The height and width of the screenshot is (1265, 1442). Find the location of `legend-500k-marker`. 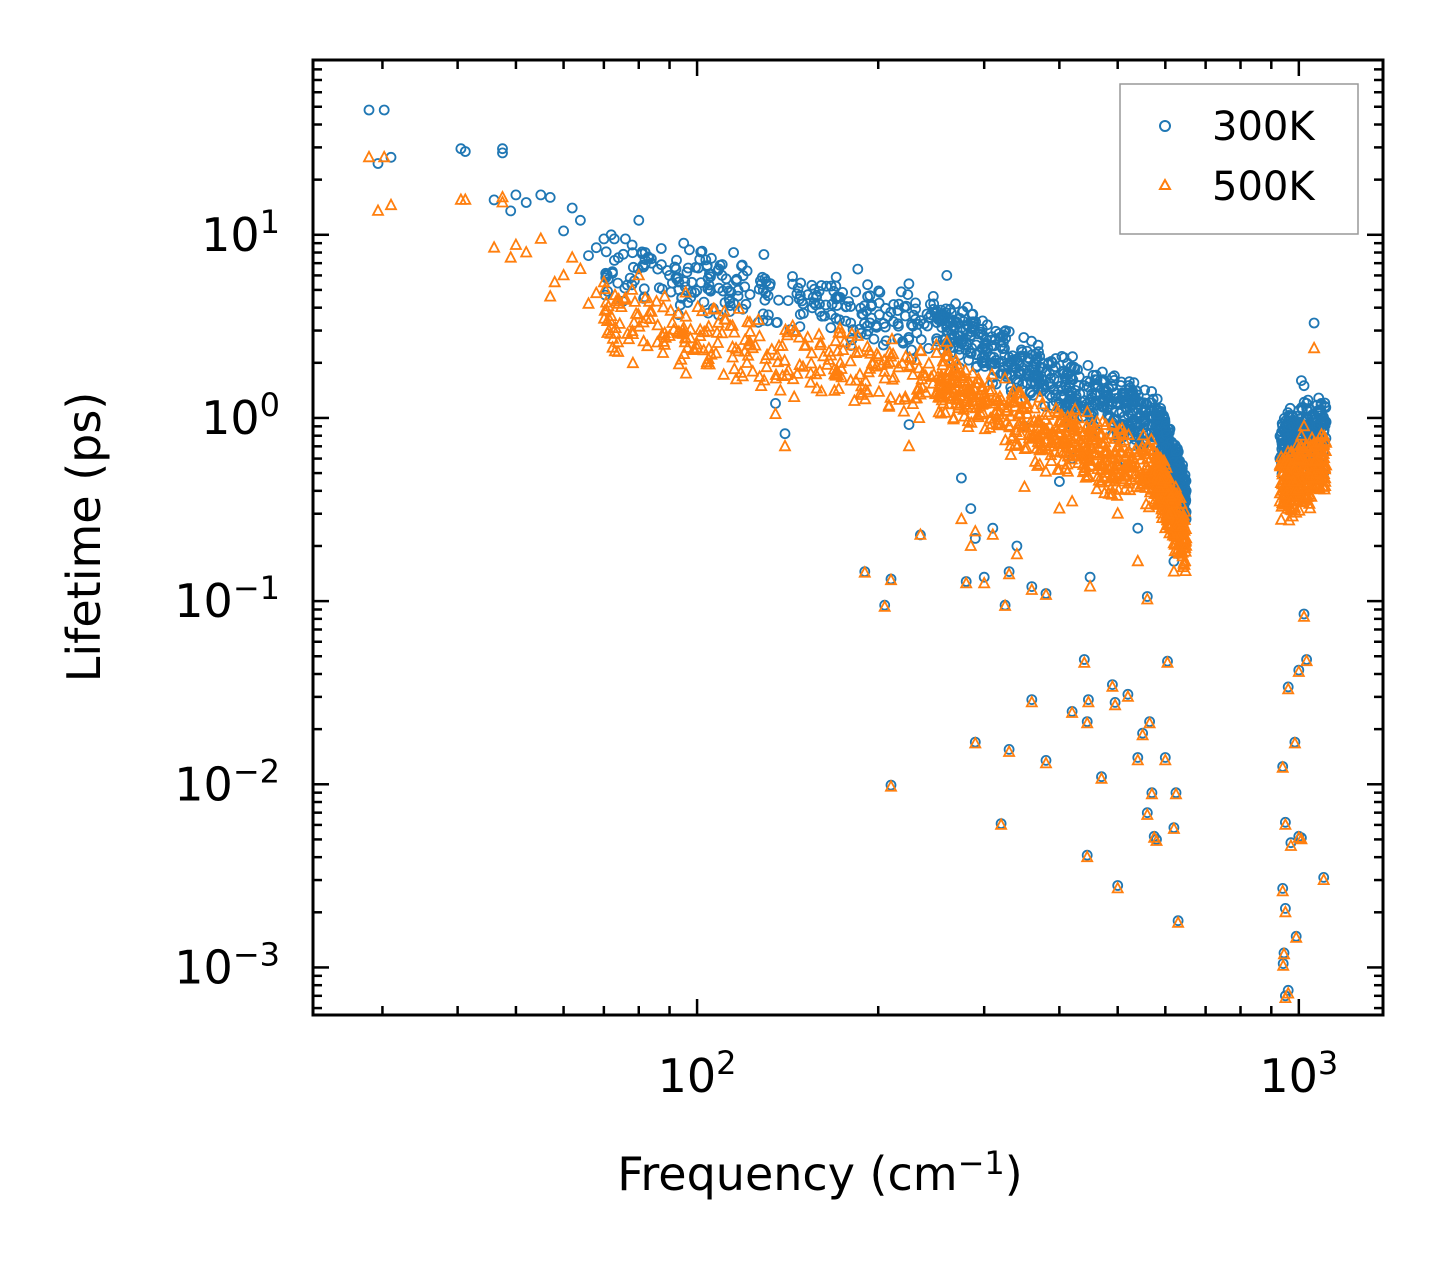

legend-500k-marker is located at coordinates (1165, 183).